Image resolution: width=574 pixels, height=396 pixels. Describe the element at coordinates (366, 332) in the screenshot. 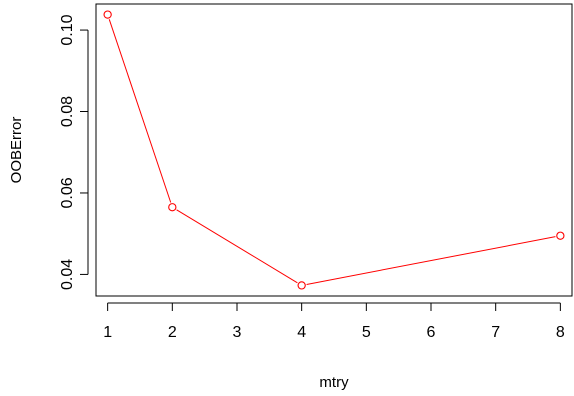

I see `x-tick-label: 5` at that location.